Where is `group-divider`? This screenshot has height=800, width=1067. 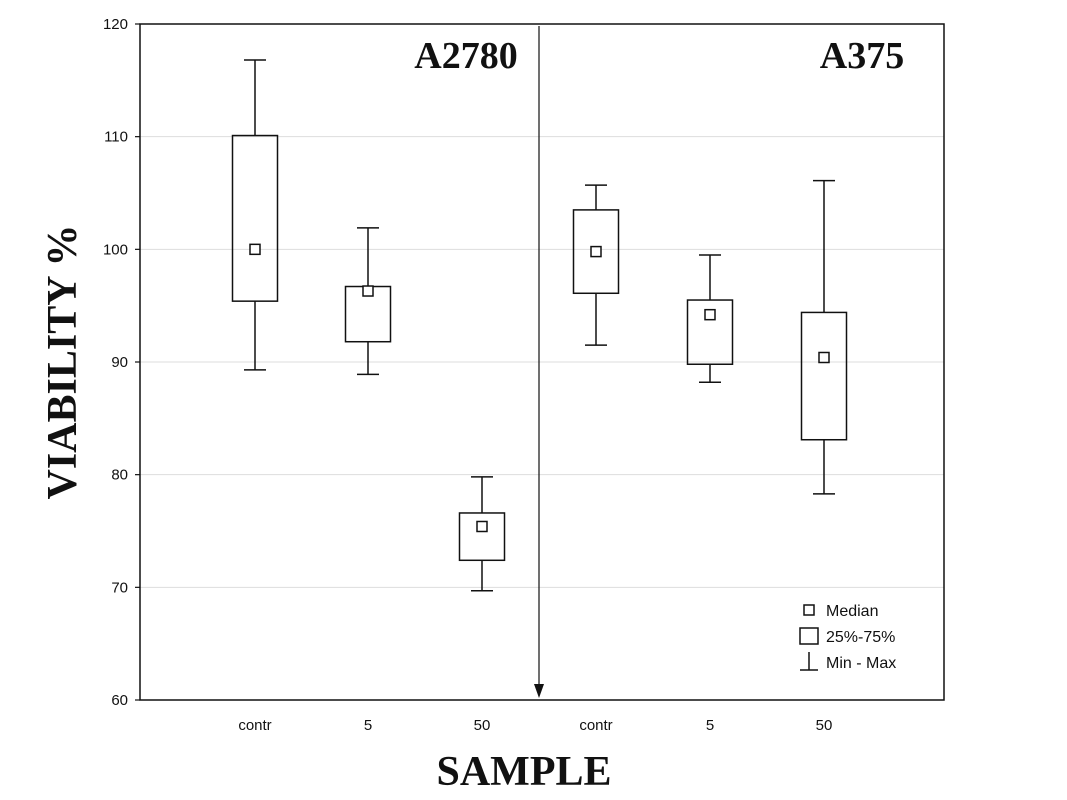 group-divider is located at coordinates (539, 362).